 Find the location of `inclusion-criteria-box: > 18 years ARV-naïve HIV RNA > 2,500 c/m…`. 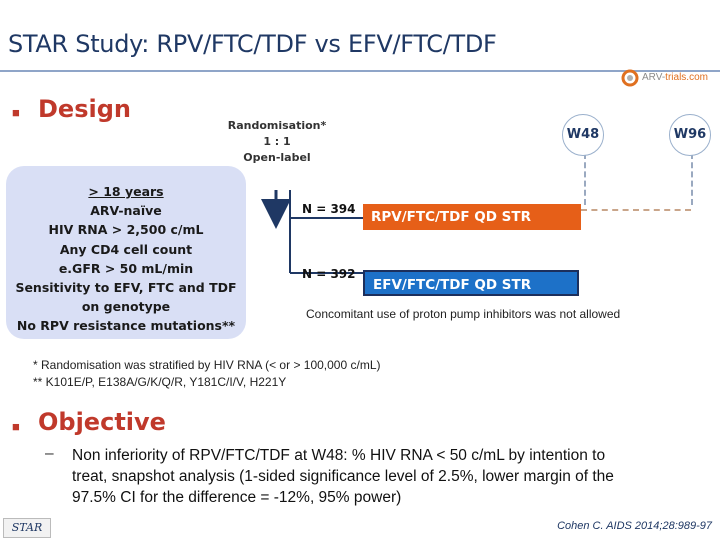

inclusion-criteria-box: > 18 years ARV-naïve HIV RNA > 2,500 c/m… is located at coordinates (126, 252).